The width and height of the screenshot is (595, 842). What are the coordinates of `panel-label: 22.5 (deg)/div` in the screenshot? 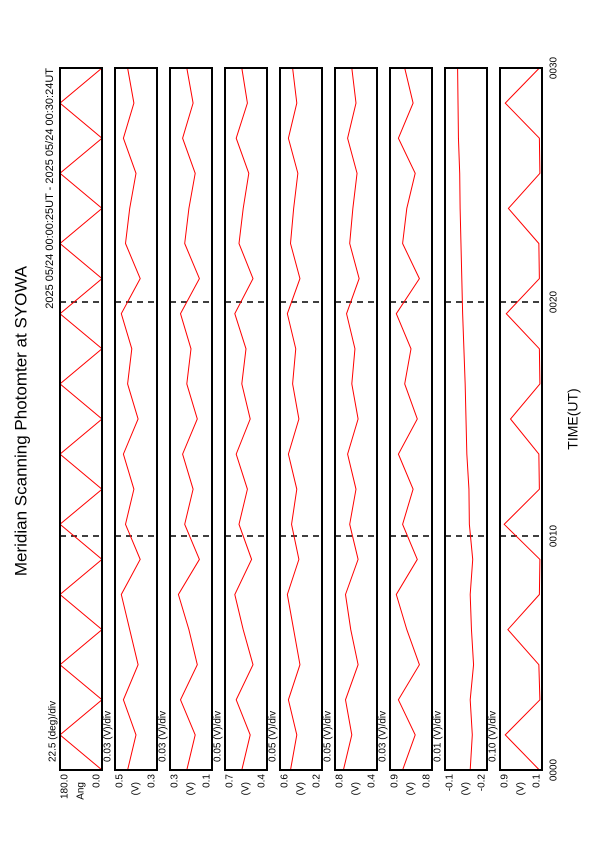 It's located at (53, 731).